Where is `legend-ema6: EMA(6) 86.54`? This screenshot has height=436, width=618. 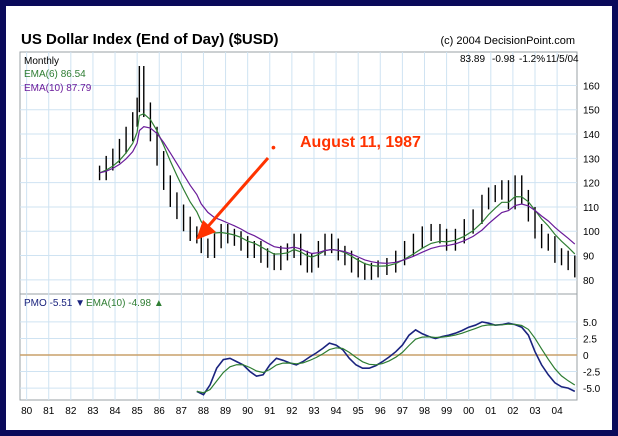
legend-ema6: EMA(6) 86.54 is located at coordinates (55, 74).